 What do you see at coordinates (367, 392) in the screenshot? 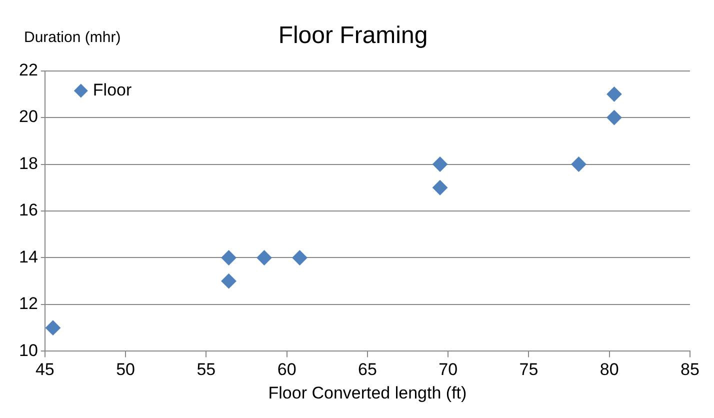
I see `x-axis-title: Floor Converted length (ft)` at bounding box center [367, 392].